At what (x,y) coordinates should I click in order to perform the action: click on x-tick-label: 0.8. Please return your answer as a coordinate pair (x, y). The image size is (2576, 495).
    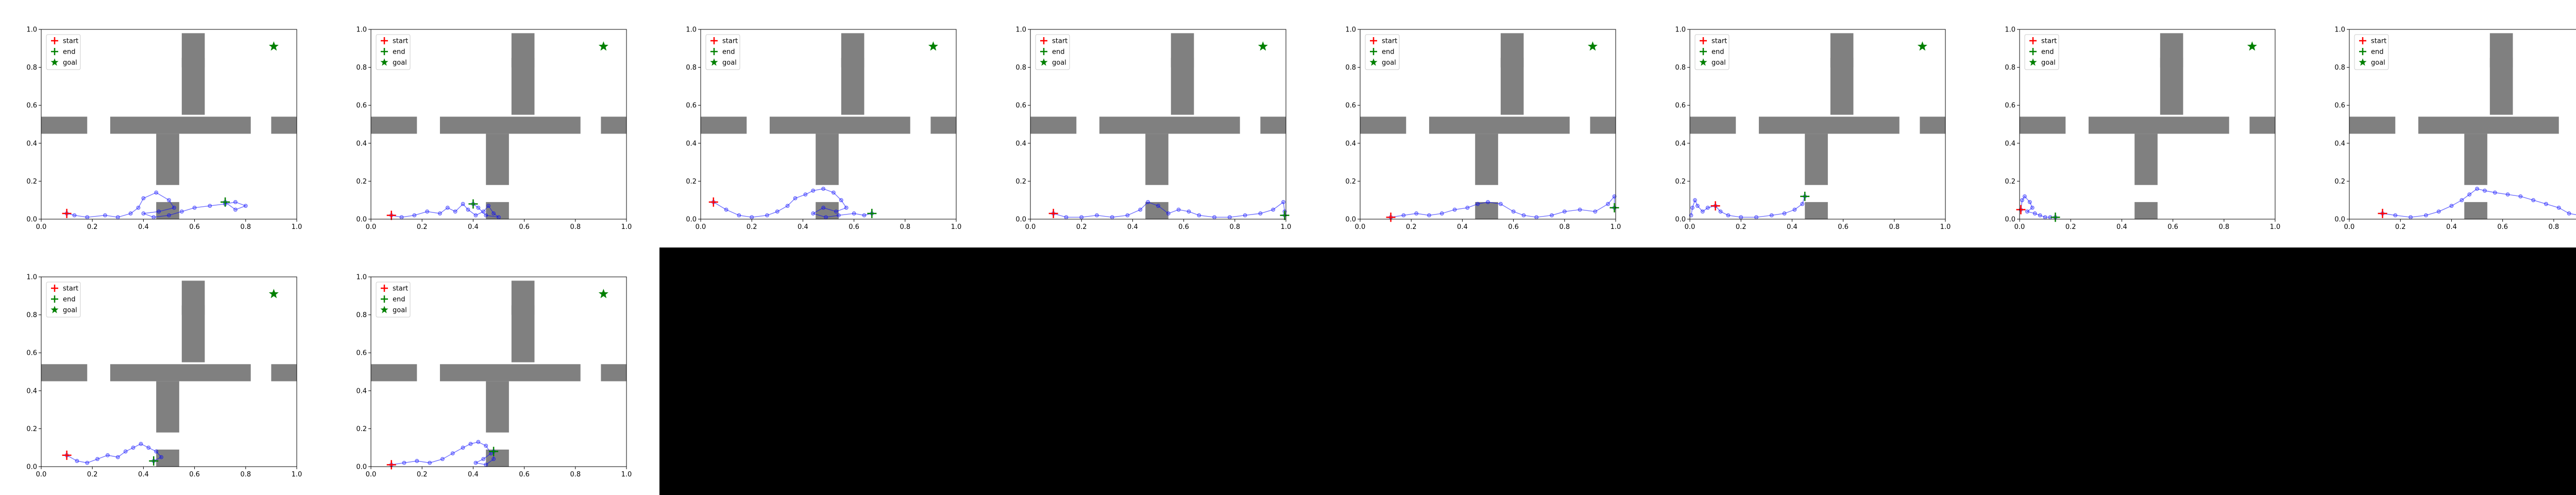
    Looking at the image, I should click on (245, 227).